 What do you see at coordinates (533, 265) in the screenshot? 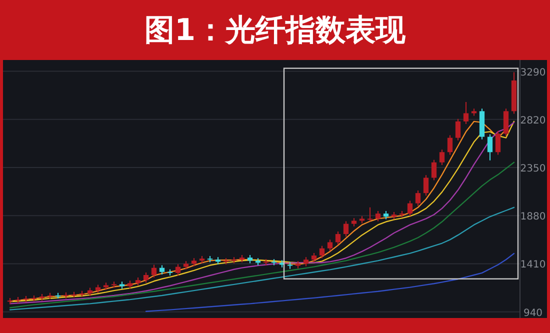
I see `y-tick-label: 1410` at bounding box center [533, 265].